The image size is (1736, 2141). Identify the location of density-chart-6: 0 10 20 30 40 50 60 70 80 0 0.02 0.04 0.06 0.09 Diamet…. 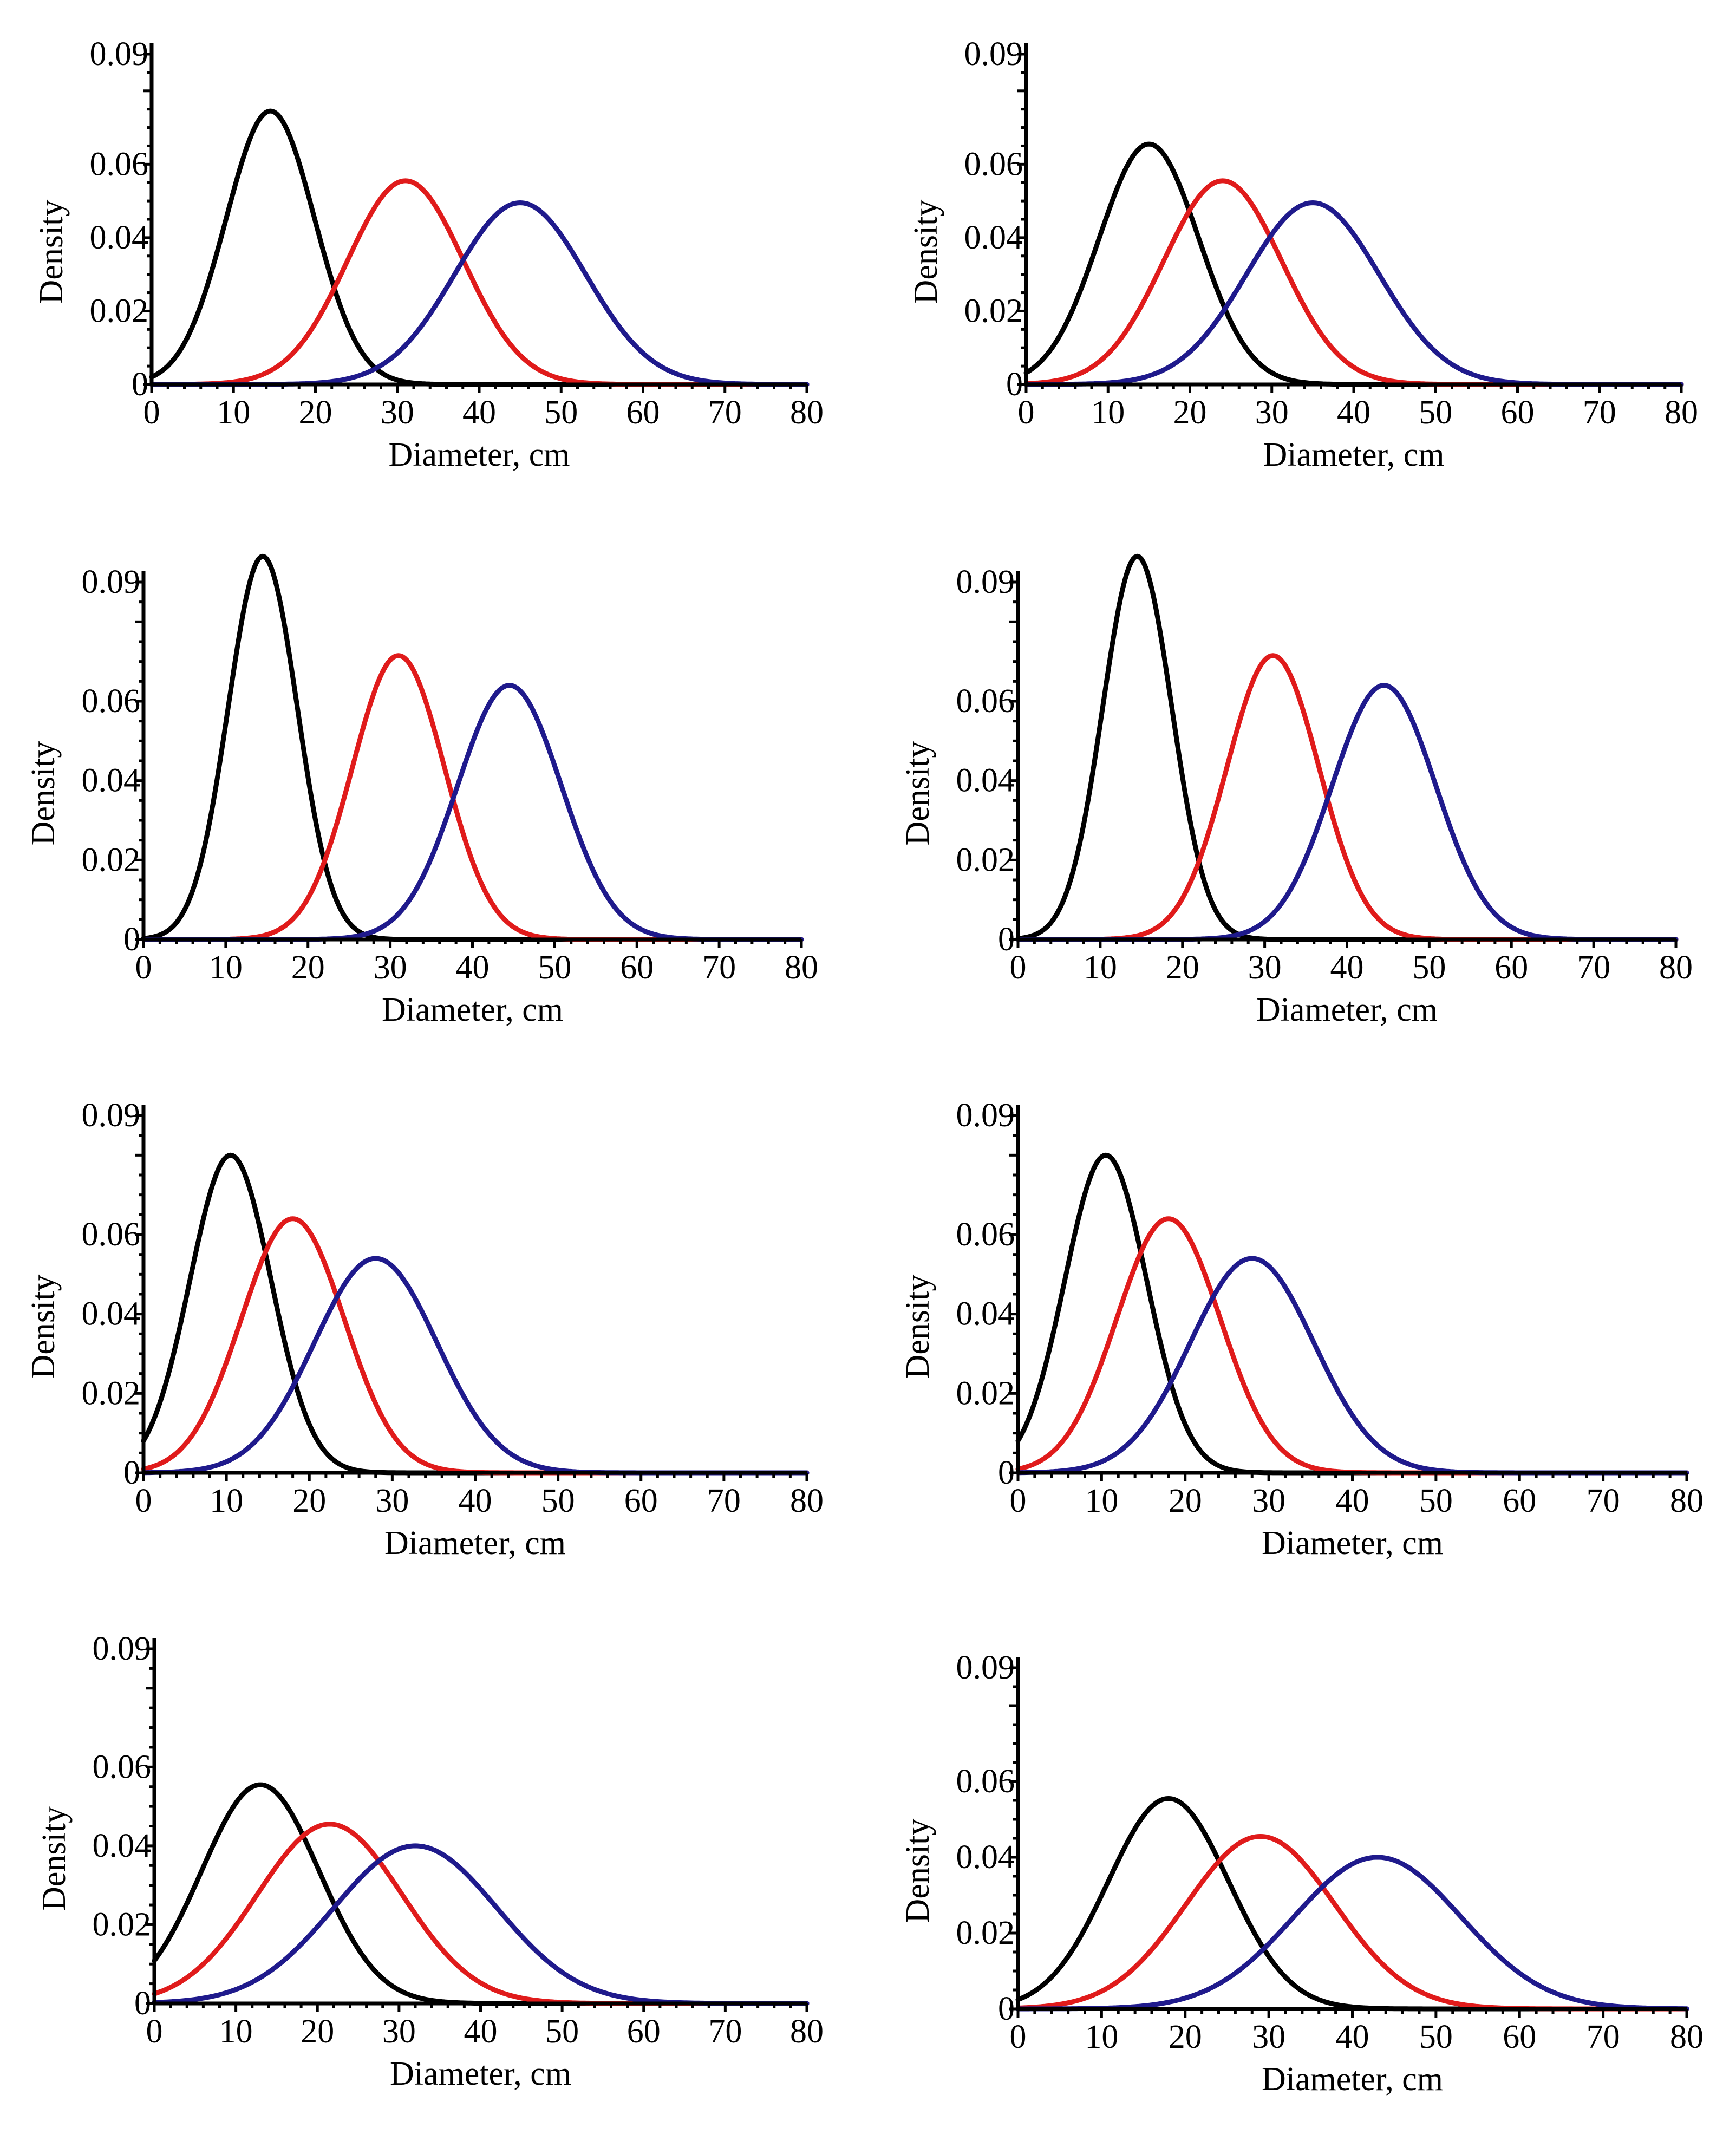
(1302, 1329).